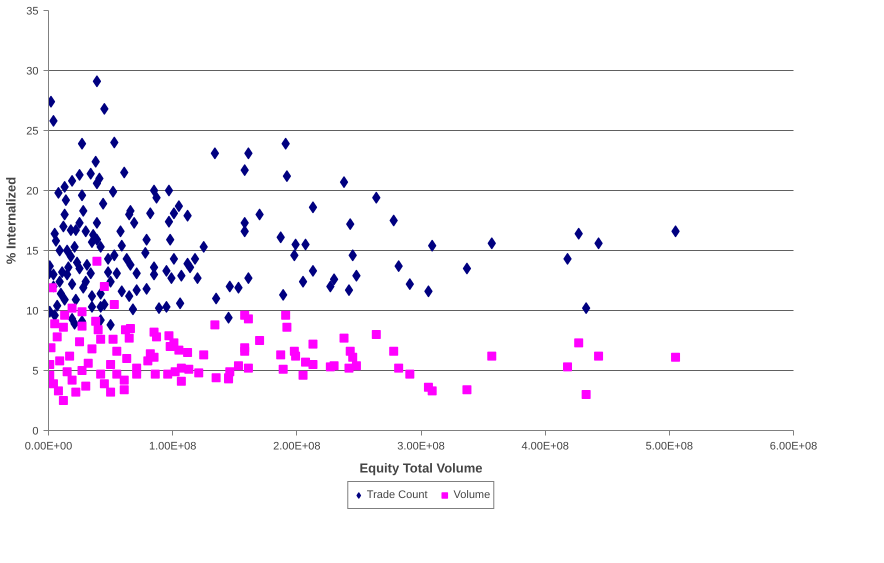  I want to click on legend-label: Trade Count, so click(397, 495).